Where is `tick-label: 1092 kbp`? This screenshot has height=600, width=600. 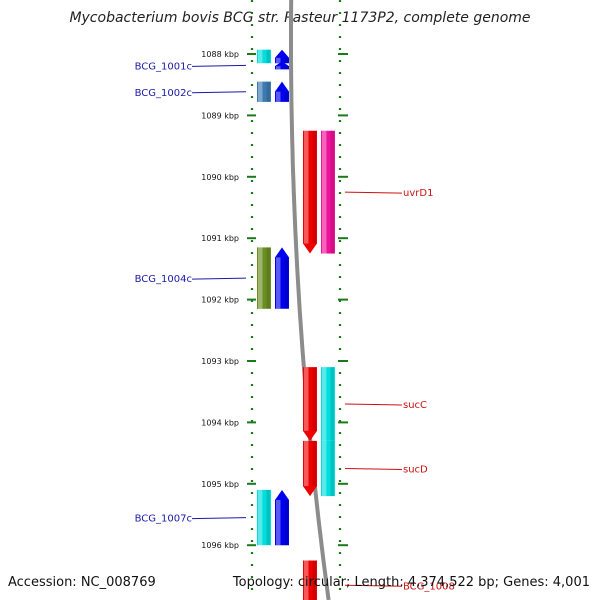
tick-label: 1092 kbp is located at coordinates (220, 300).